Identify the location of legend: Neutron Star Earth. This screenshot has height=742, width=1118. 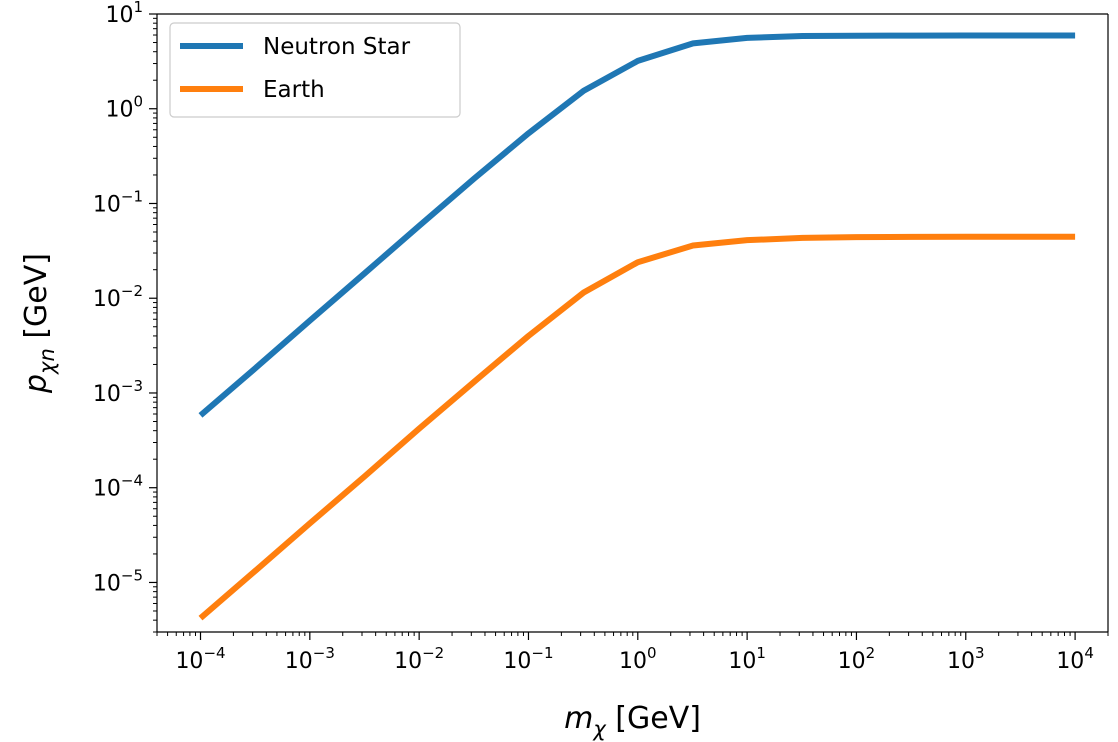
(315, 70).